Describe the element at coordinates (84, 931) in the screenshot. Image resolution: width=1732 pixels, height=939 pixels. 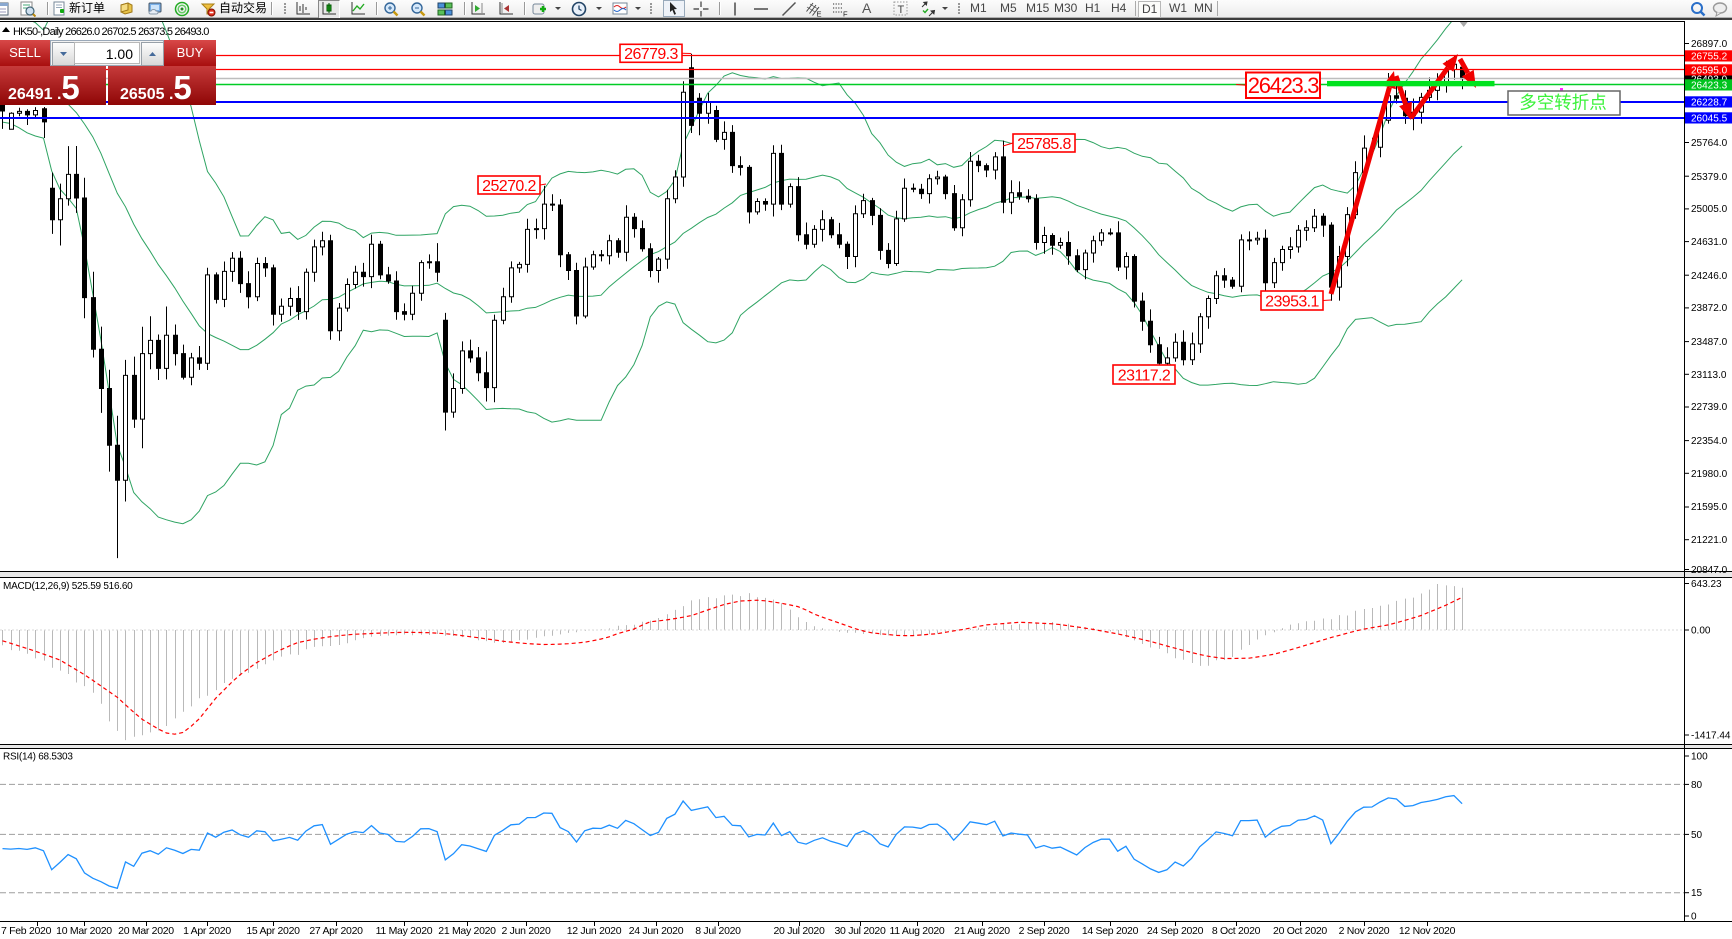
I see `svg-text: 10 Mar 2020` at that location.